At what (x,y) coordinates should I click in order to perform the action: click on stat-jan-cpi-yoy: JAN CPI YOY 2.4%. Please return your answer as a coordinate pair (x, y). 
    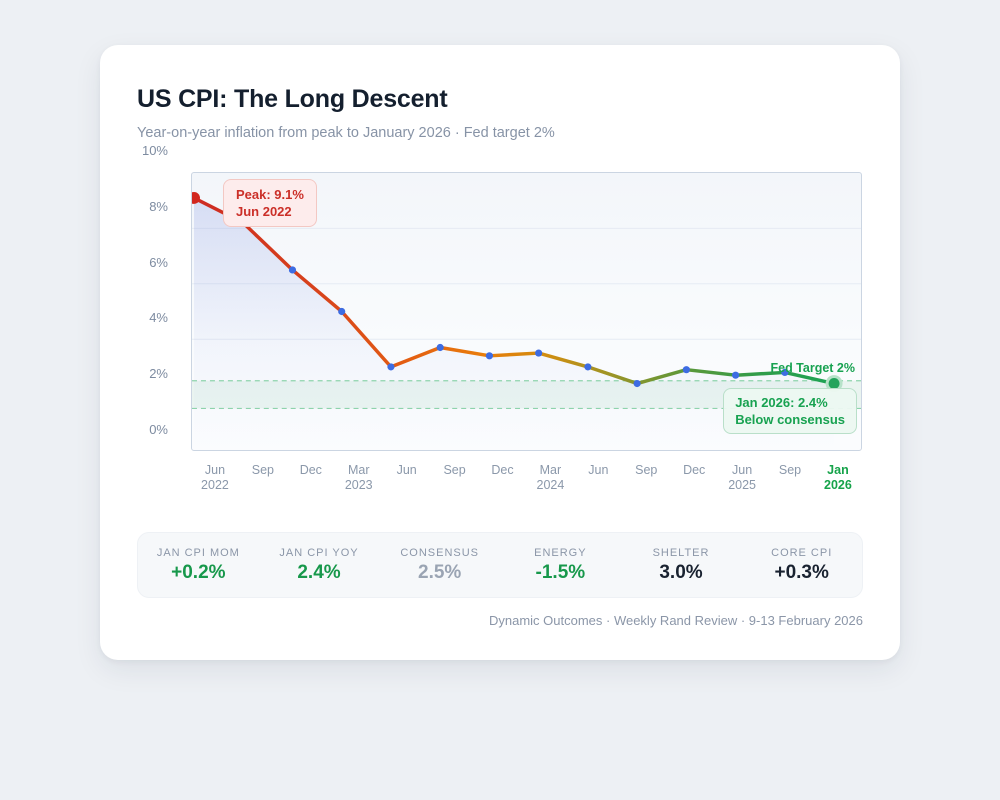
    Looking at the image, I should click on (319, 565).